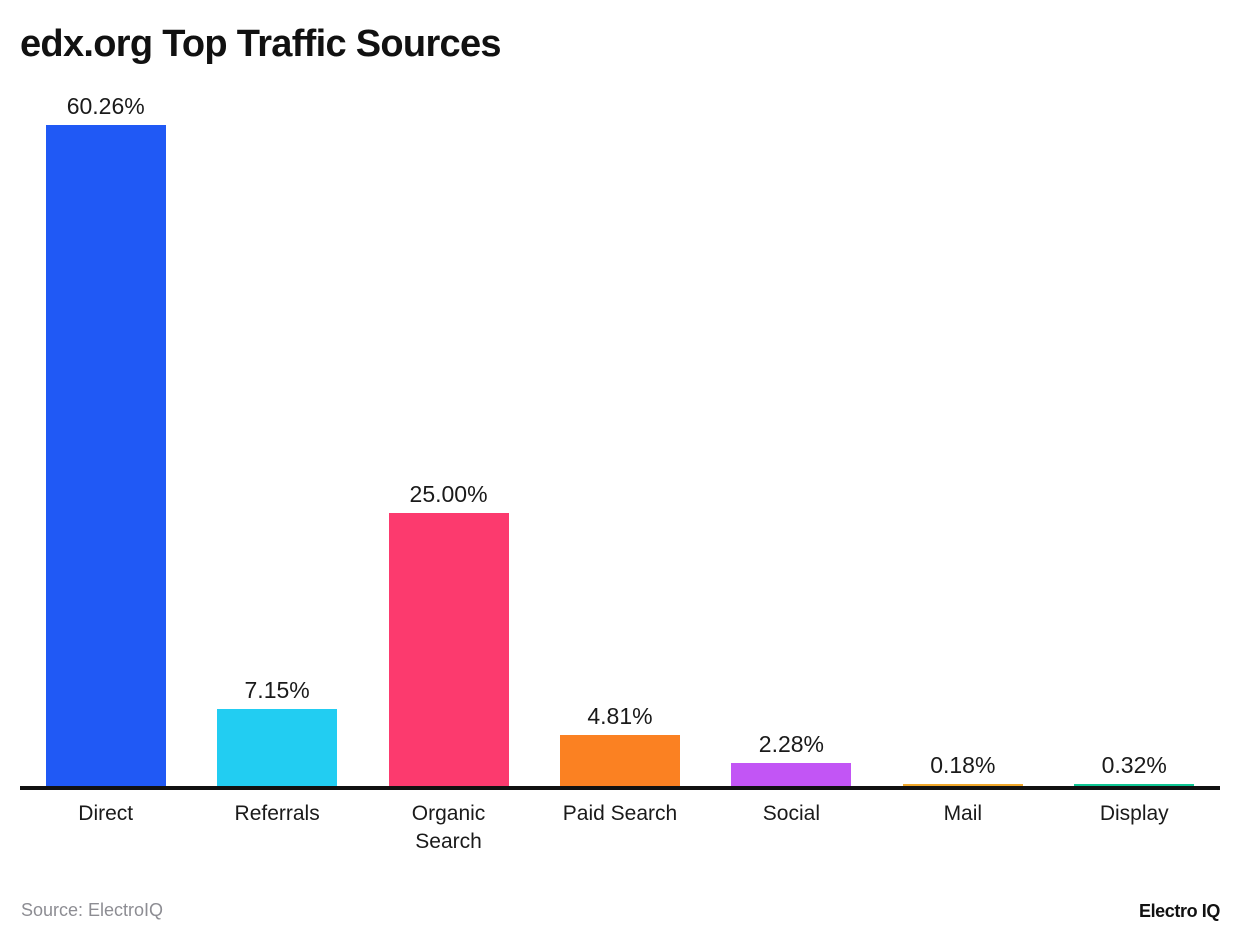  What do you see at coordinates (791, 438) in the screenshot?
I see `bar-slot: 2.28%` at bounding box center [791, 438].